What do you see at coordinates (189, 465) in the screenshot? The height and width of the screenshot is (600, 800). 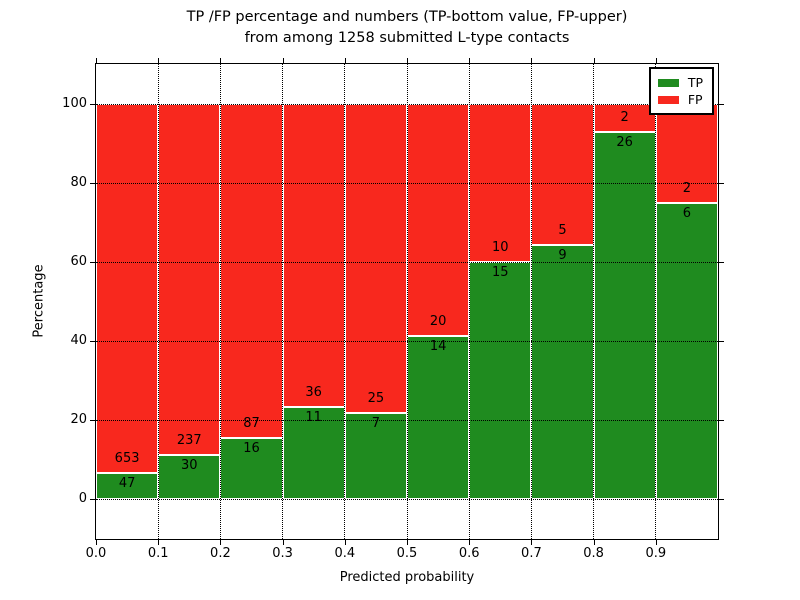 I see `tp-count-label: 30` at bounding box center [189, 465].